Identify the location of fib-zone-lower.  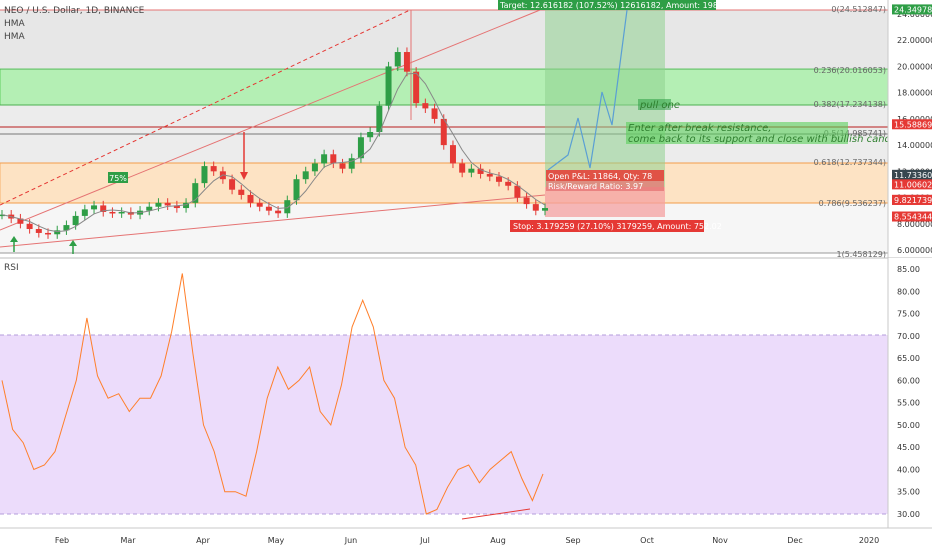
(444, 228).